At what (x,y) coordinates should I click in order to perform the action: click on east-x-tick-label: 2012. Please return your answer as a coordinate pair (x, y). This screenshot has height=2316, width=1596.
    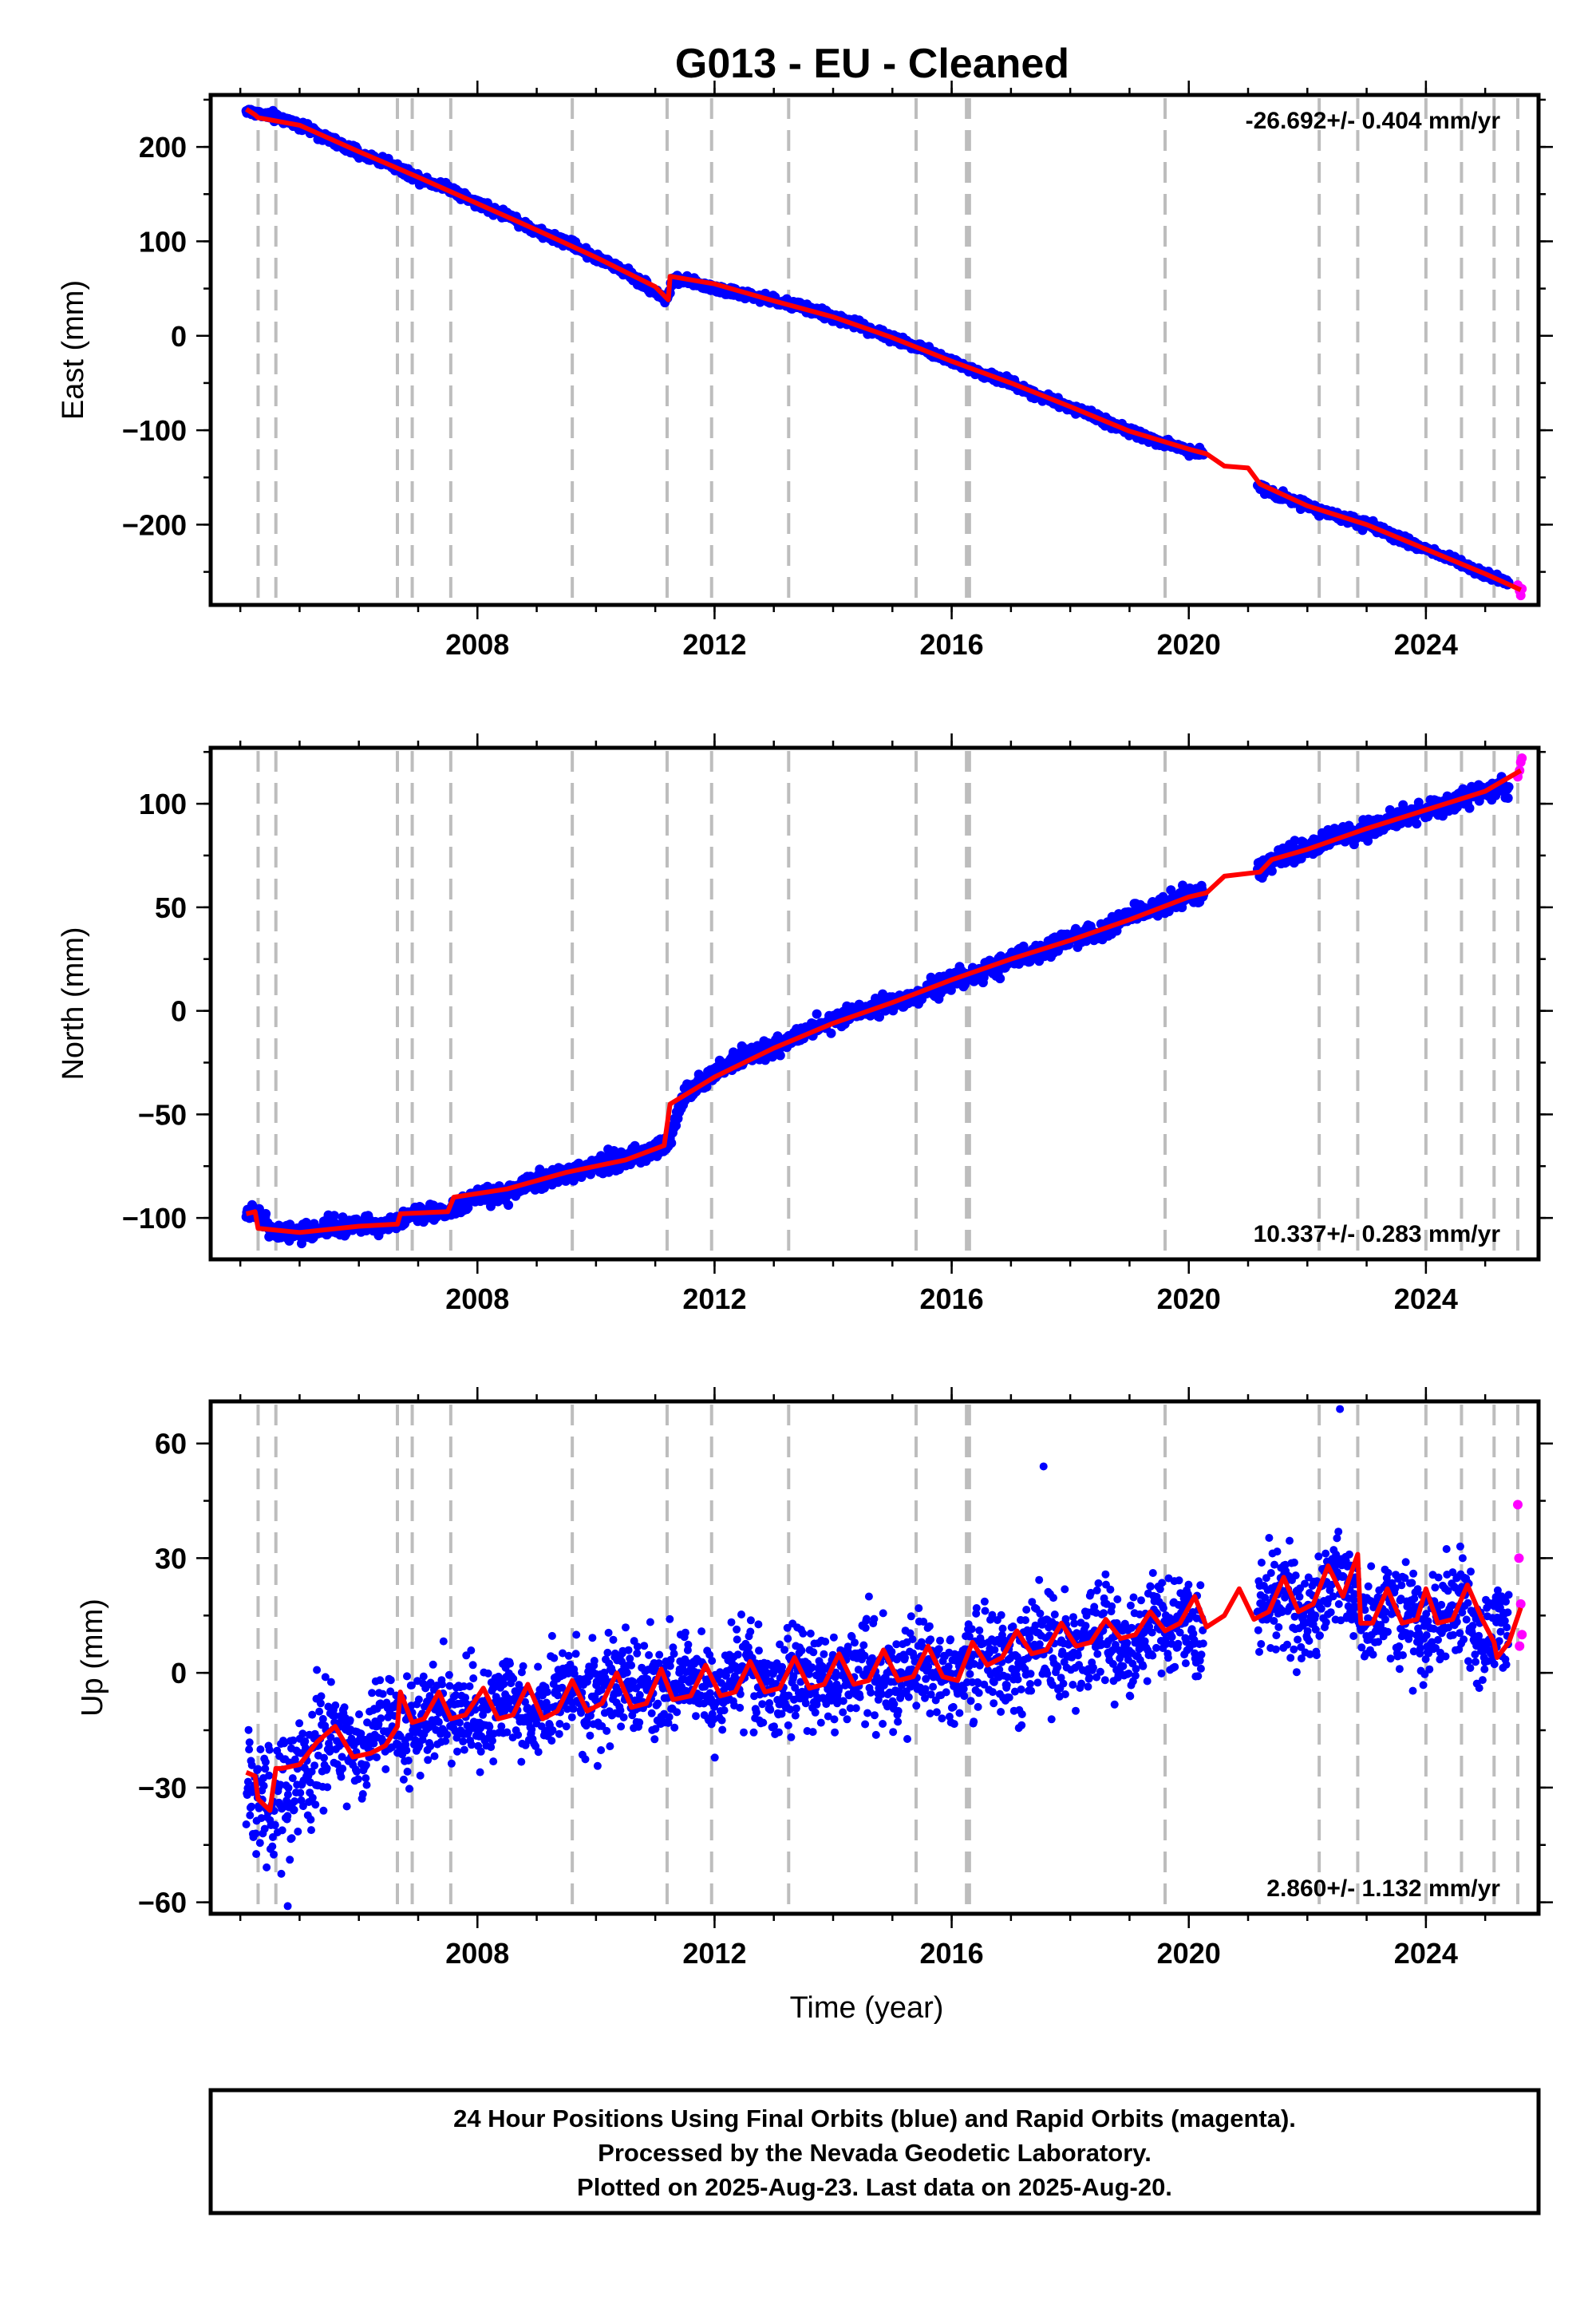
    Looking at the image, I should click on (714, 644).